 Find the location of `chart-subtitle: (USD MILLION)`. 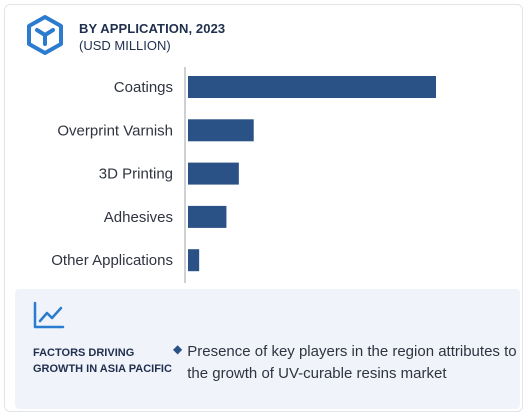

chart-subtitle: (USD MILLION) is located at coordinates (125, 45).